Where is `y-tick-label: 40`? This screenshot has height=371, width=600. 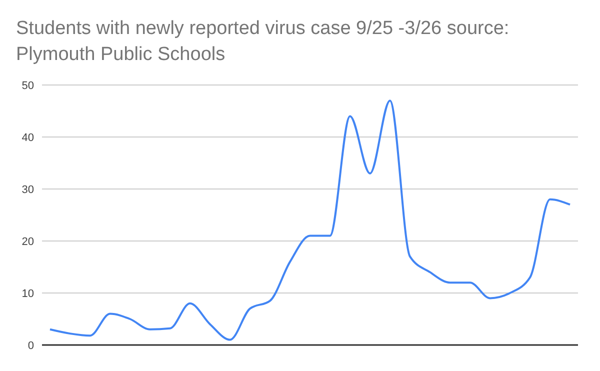 y-tick-label: 40 is located at coordinates (28, 138).